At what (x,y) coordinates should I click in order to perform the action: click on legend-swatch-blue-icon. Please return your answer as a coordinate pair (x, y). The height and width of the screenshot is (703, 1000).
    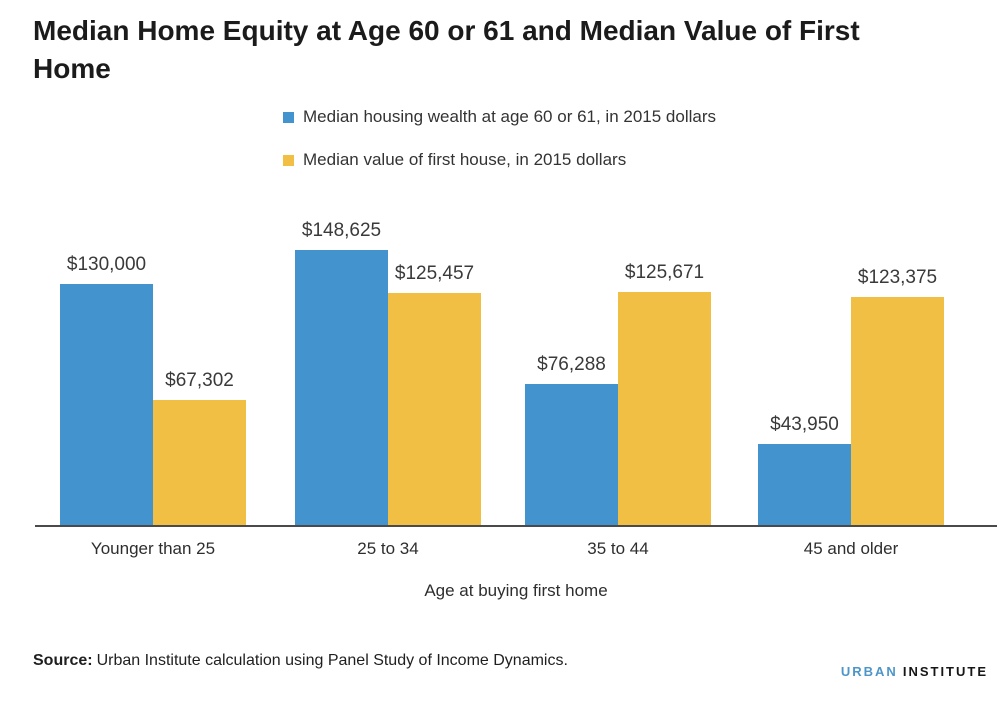
    Looking at the image, I should click on (288, 117).